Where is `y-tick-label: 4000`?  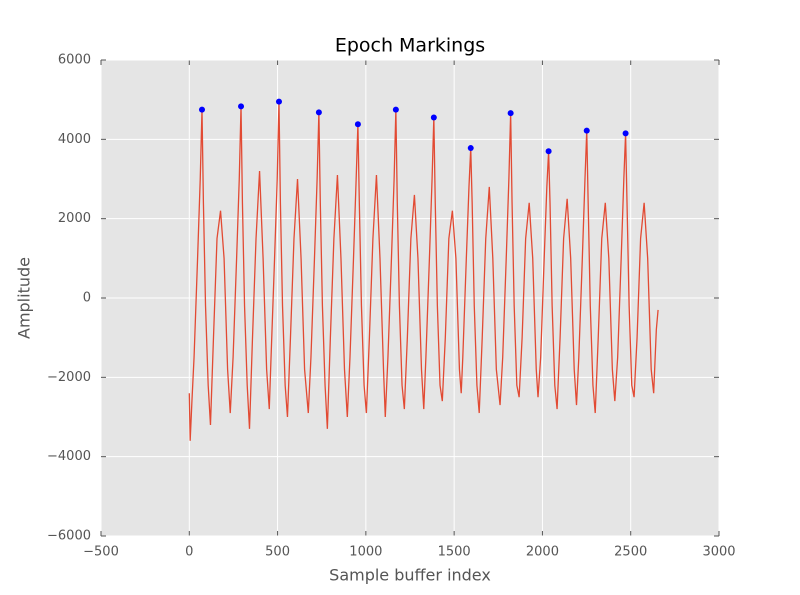 y-tick-label: 4000 is located at coordinates (74, 139).